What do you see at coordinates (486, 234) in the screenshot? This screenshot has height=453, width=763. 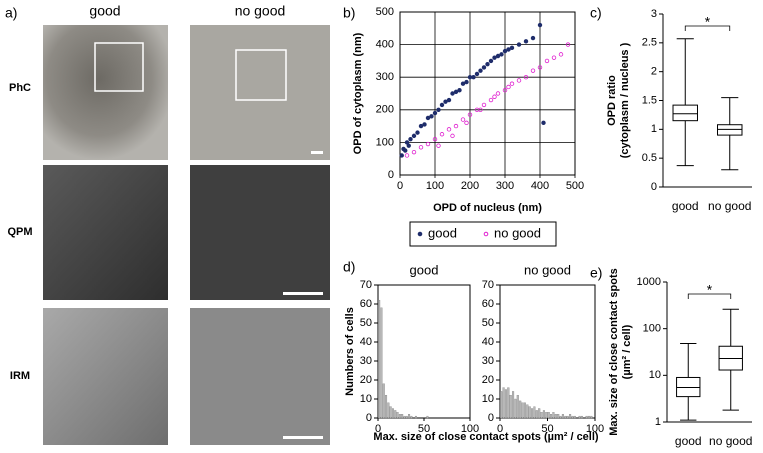 I see `legend-marker` at bounding box center [486, 234].